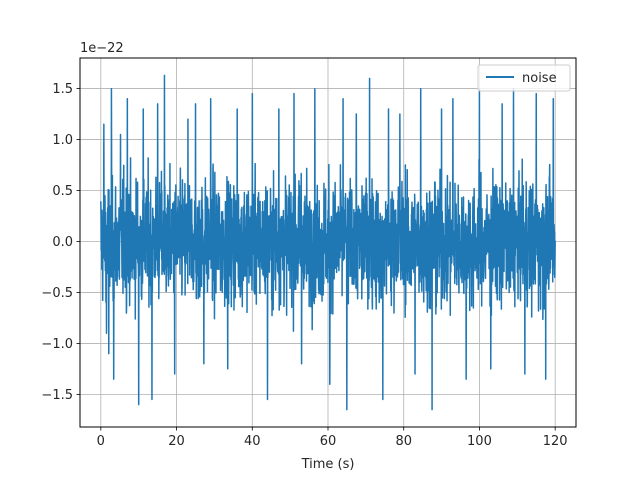 The width and height of the screenshot is (640, 480). Describe the element at coordinates (479, 441) in the screenshot. I see `x-tick-label: 100` at that location.